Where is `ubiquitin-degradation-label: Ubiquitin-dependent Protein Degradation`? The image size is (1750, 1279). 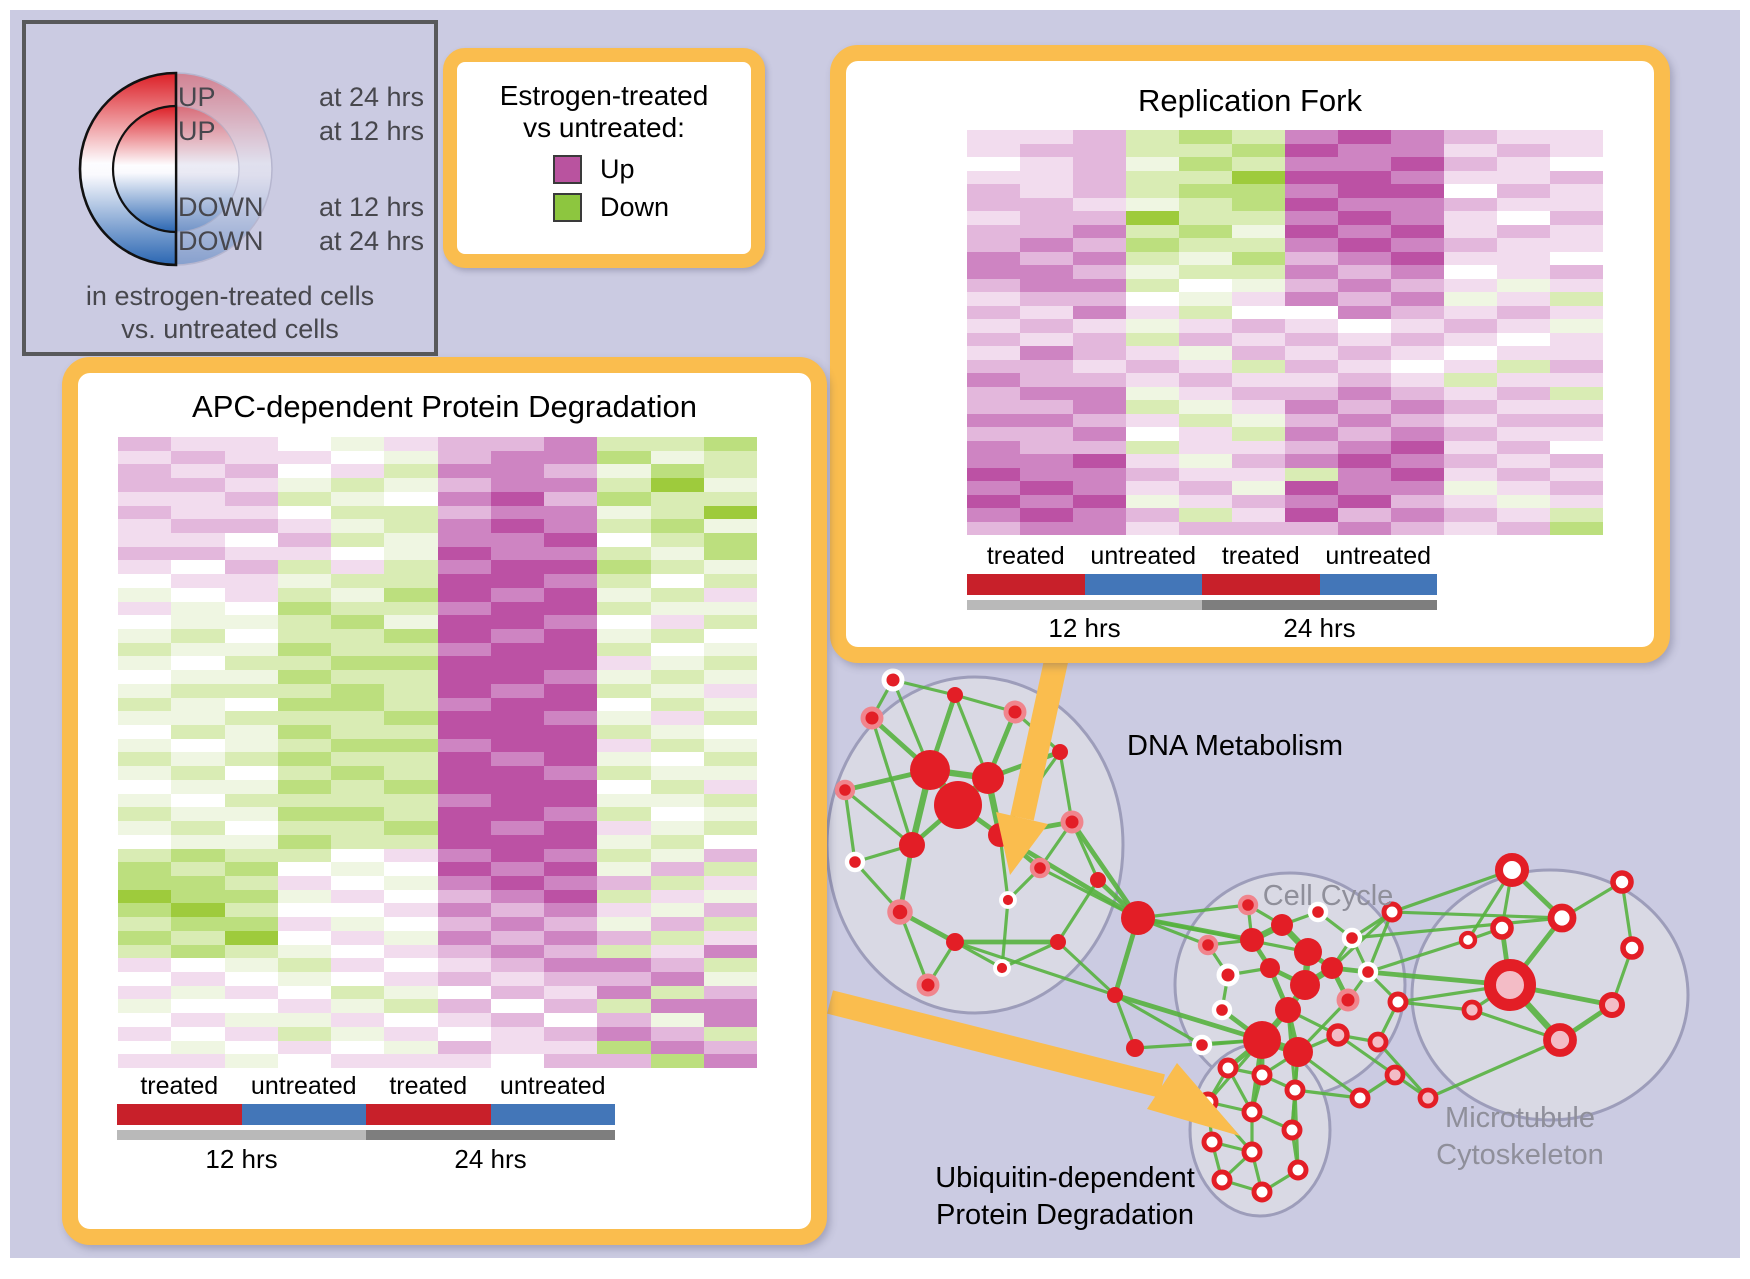
ubiquitin-degradation-label: Ubiquitin-dependent Protein Degradation is located at coordinates (1065, 1197).